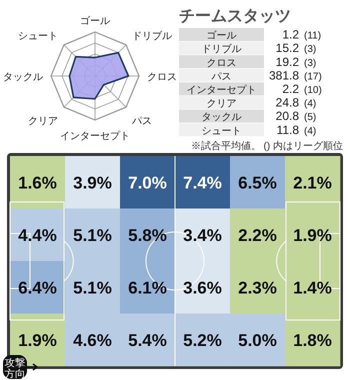  I want to click on text: チームスタッツ, so click(235, 16).